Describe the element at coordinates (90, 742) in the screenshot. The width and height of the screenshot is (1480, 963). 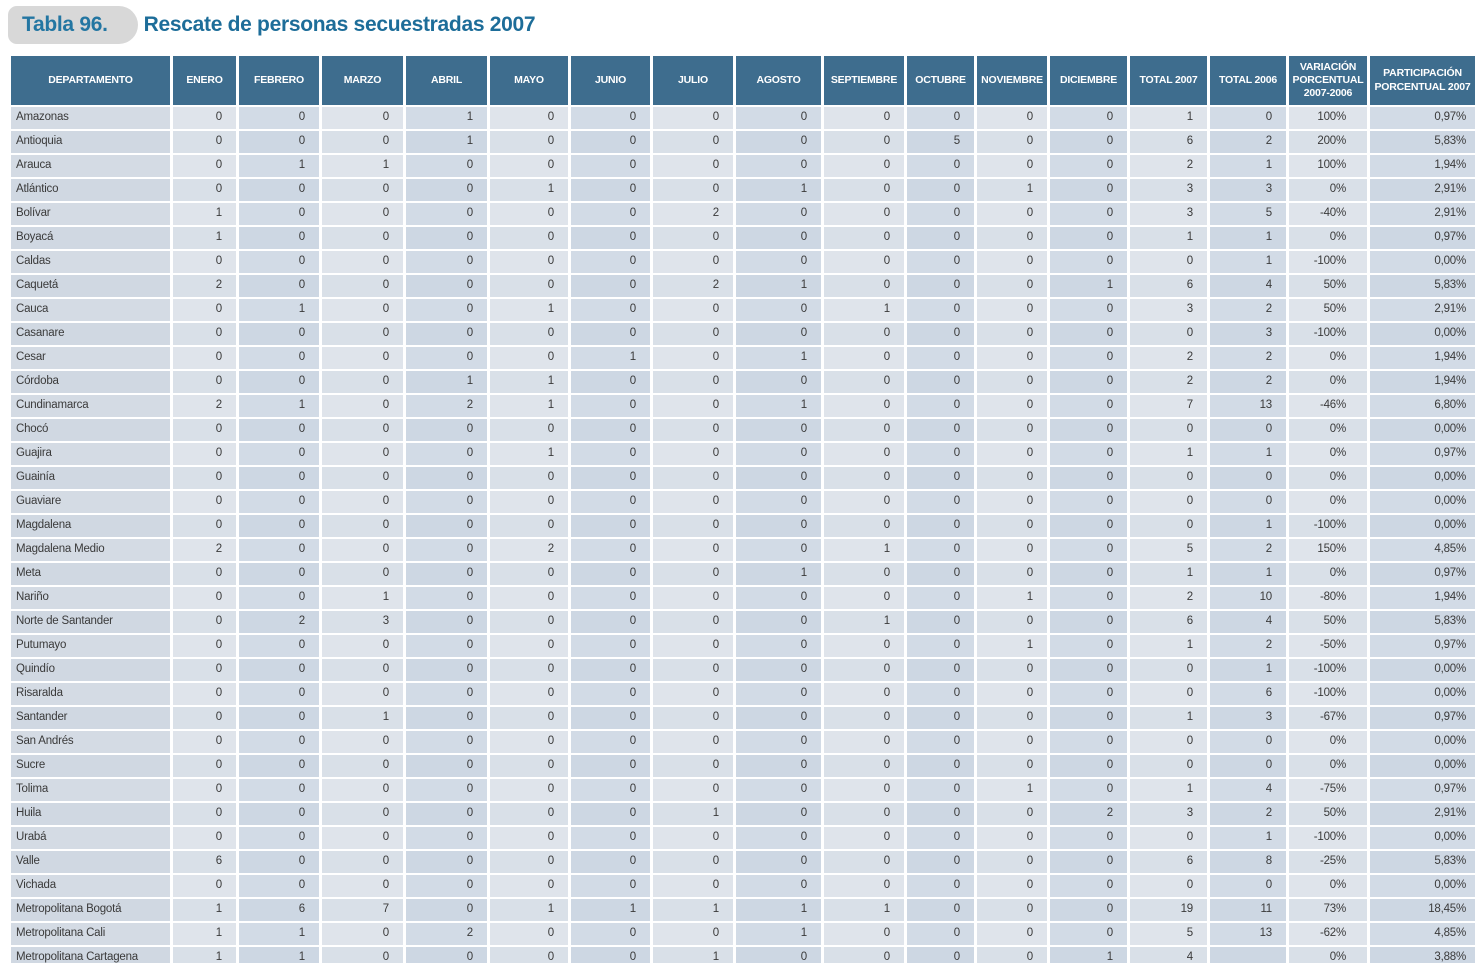
I see `department-cell: San Andrés` at that location.